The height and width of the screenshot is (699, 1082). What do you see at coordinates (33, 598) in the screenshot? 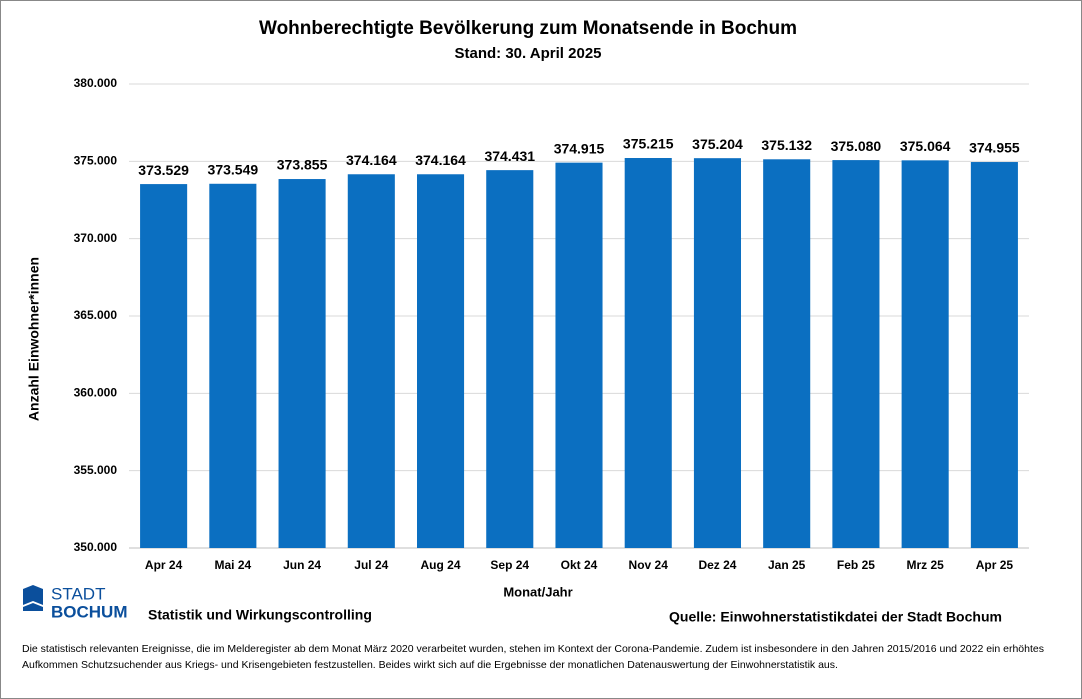
I see `logo-icon` at bounding box center [33, 598].